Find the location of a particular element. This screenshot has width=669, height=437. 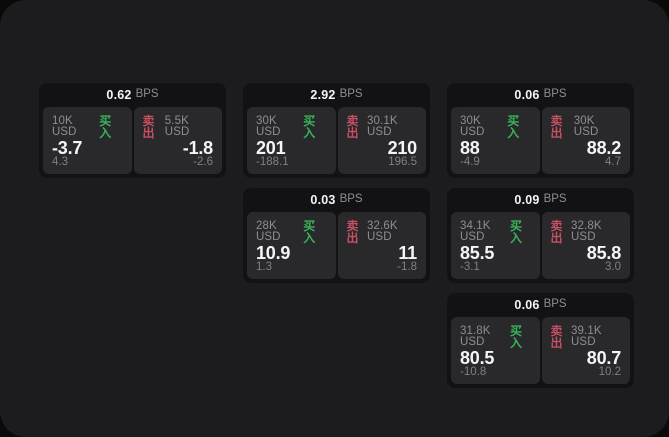

card-body: 30K USD 买入 88 -4.9 卖出 30K USD 88.2 4.7 is located at coordinates (540, 140).